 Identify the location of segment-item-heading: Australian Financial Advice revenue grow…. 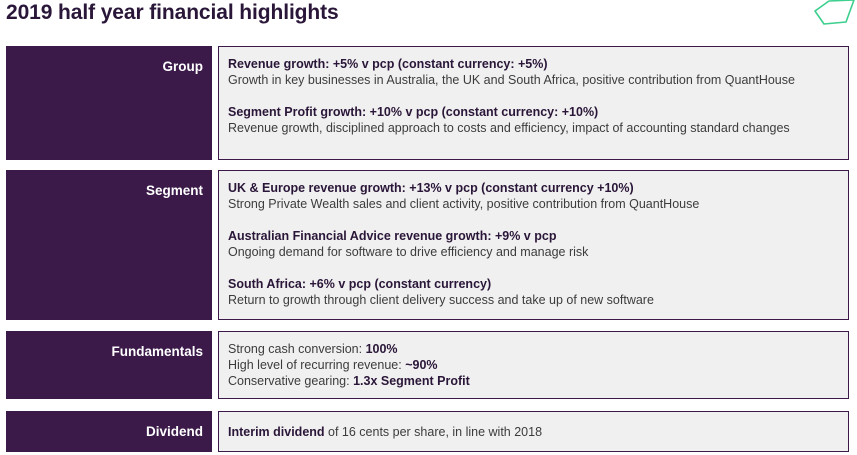
(392, 236).